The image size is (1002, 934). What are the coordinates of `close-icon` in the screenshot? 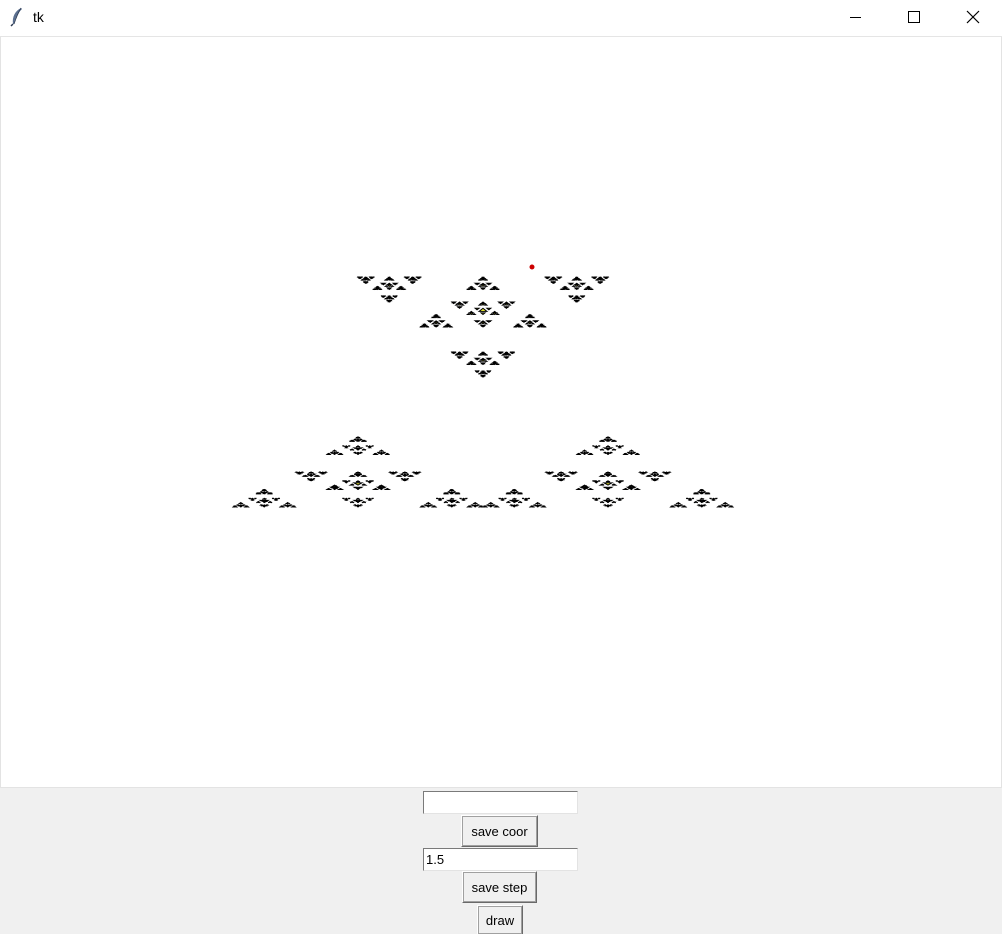 It's located at (973, 17).